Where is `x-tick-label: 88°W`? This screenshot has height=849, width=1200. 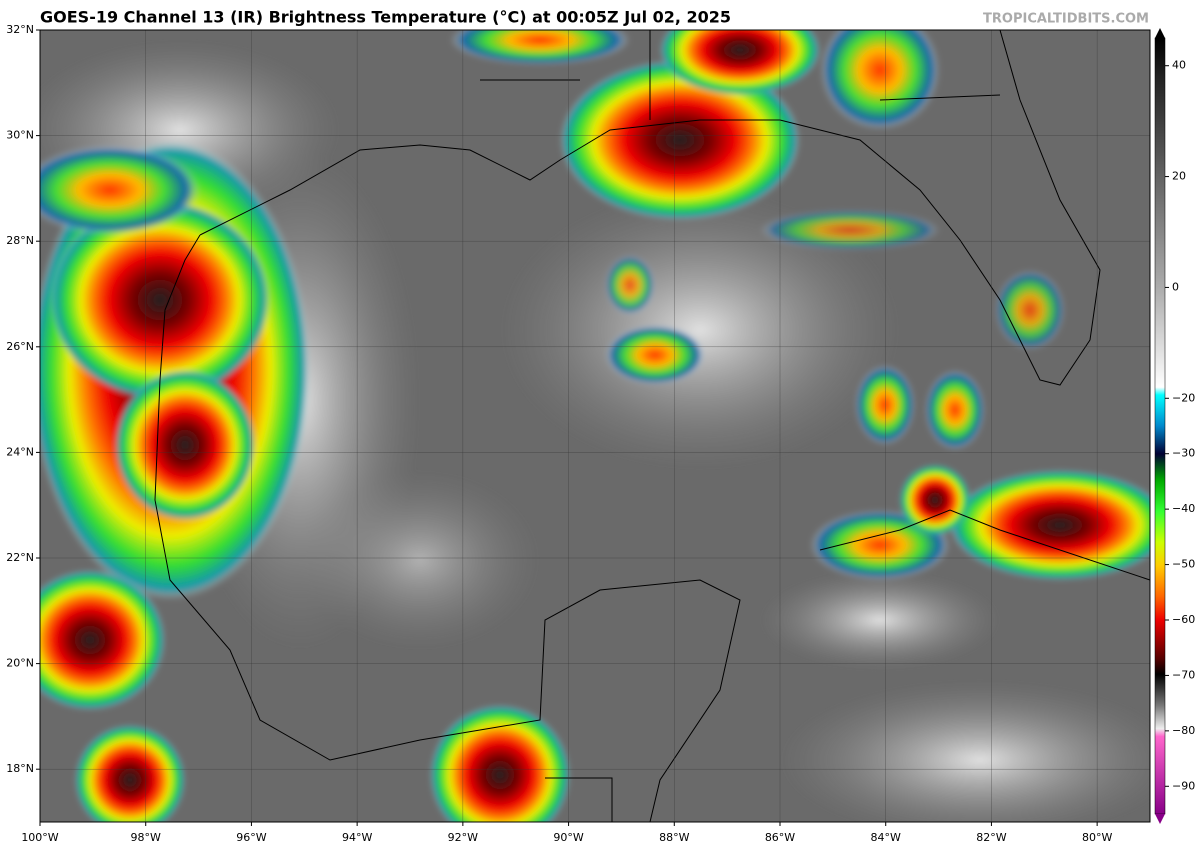
x-tick-label: 88°W is located at coordinates (674, 837).